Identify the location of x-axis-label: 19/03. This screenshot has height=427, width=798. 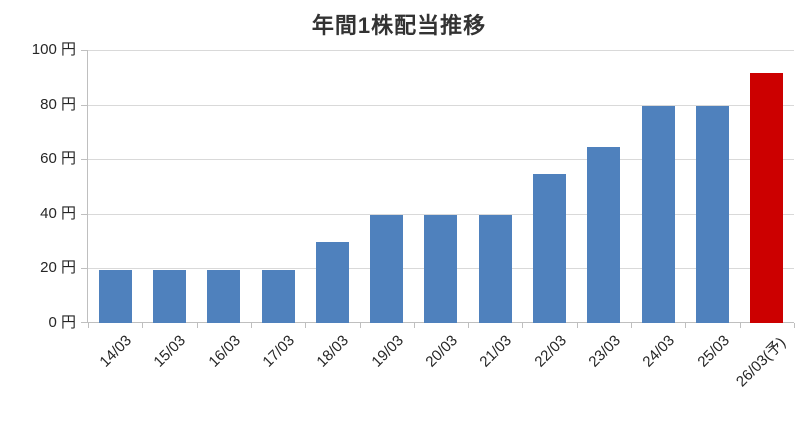
(388, 351).